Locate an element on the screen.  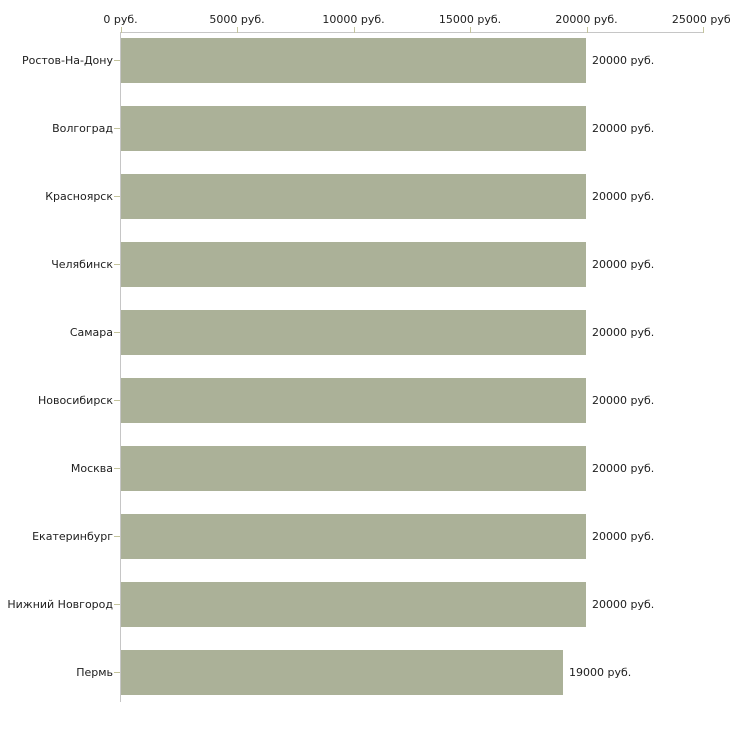
x-axis-line is located at coordinates (411, 32).